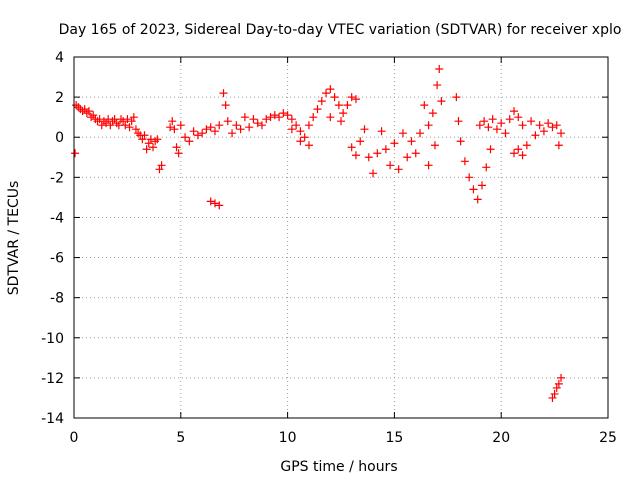 This screenshot has width=640, height=480. Describe the element at coordinates (14, 238) in the screenshot. I see `y-axis-label: SDTVAR / TECUs` at that location.